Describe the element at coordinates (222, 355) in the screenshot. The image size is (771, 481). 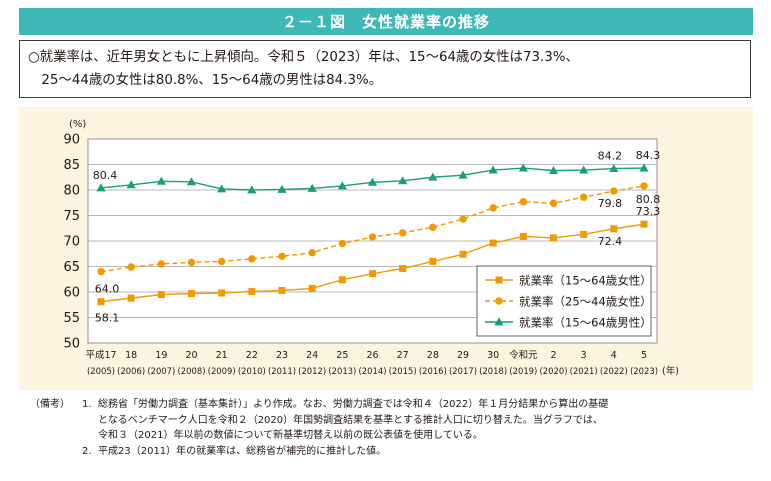
I see `x-tick-label: 21` at that location.